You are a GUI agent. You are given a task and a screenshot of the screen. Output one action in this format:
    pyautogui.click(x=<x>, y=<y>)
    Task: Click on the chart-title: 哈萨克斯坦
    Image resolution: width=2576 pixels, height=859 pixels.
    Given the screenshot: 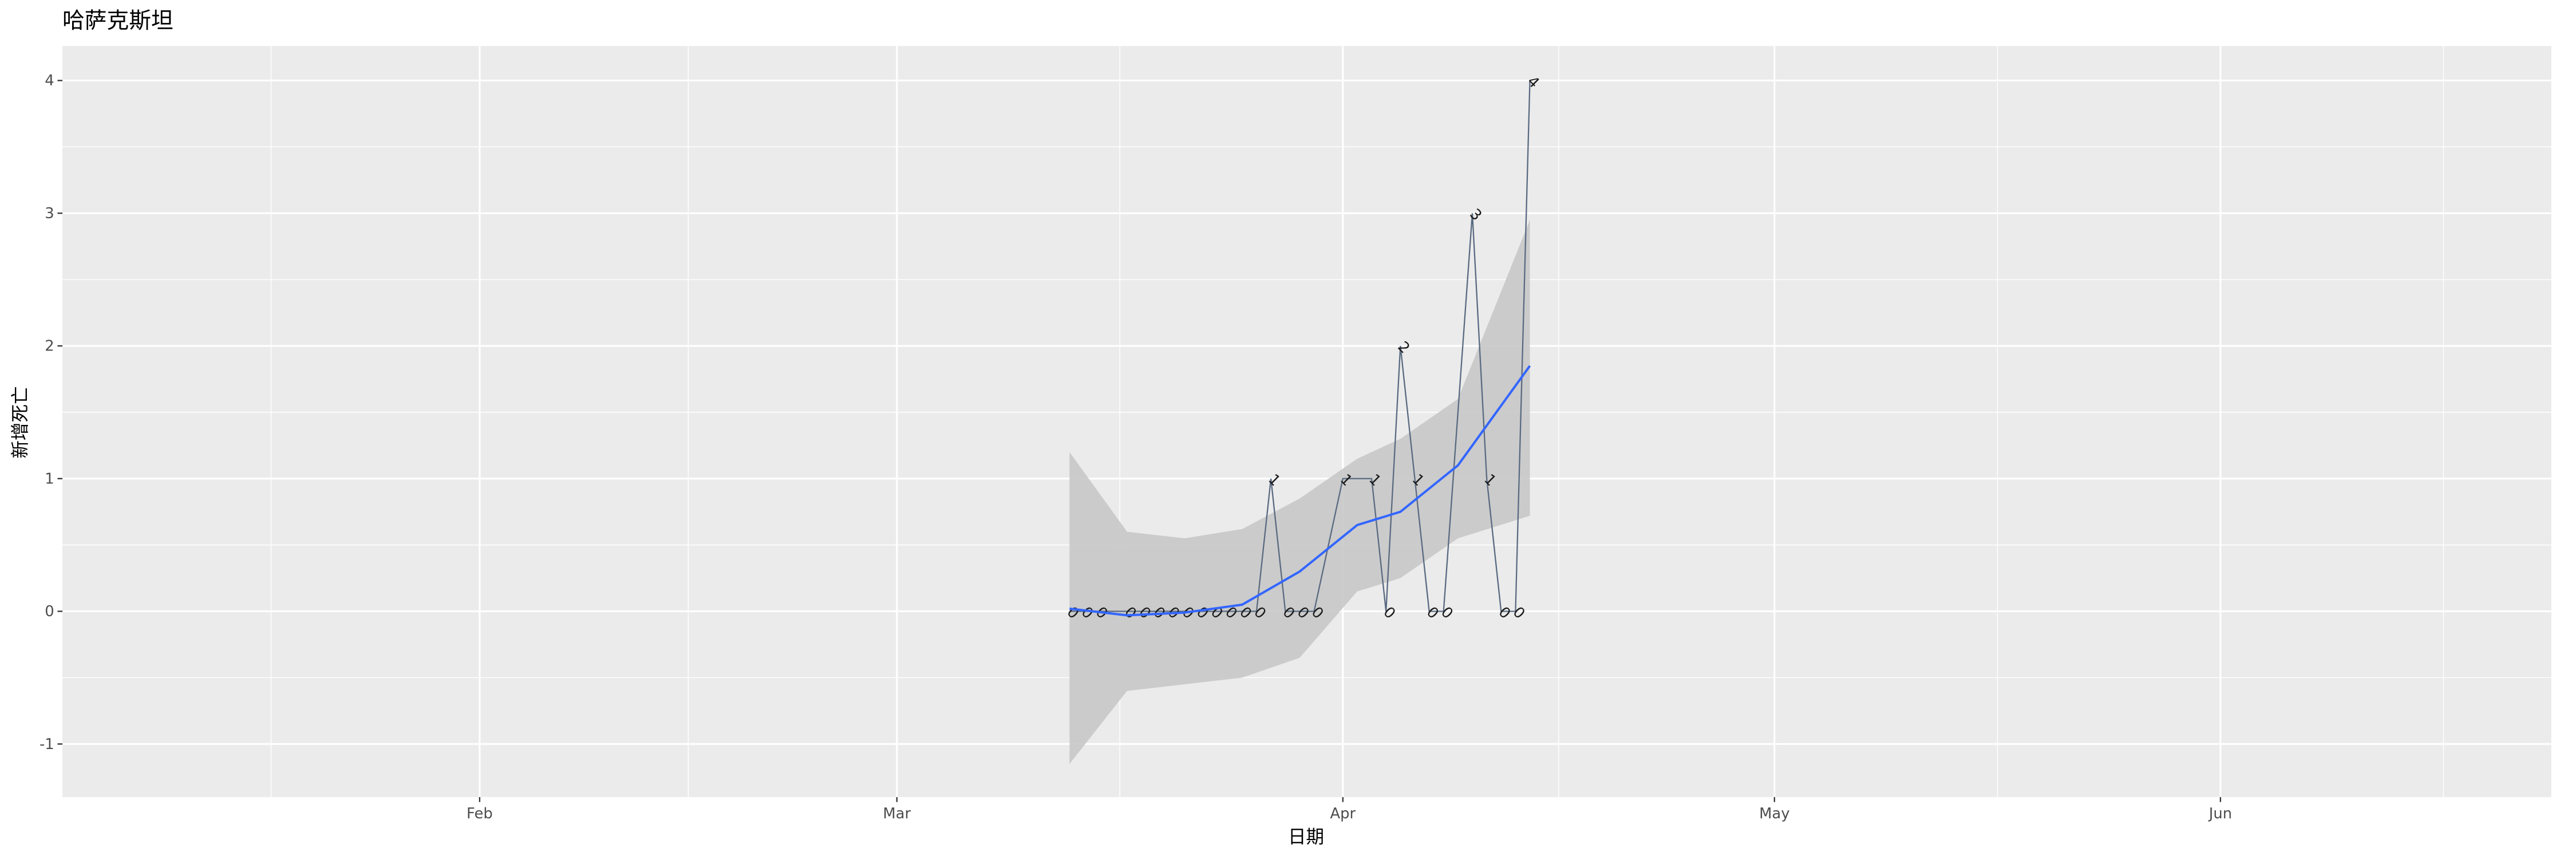 What is the action you would take?
    pyautogui.click(x=117, y=21)
    